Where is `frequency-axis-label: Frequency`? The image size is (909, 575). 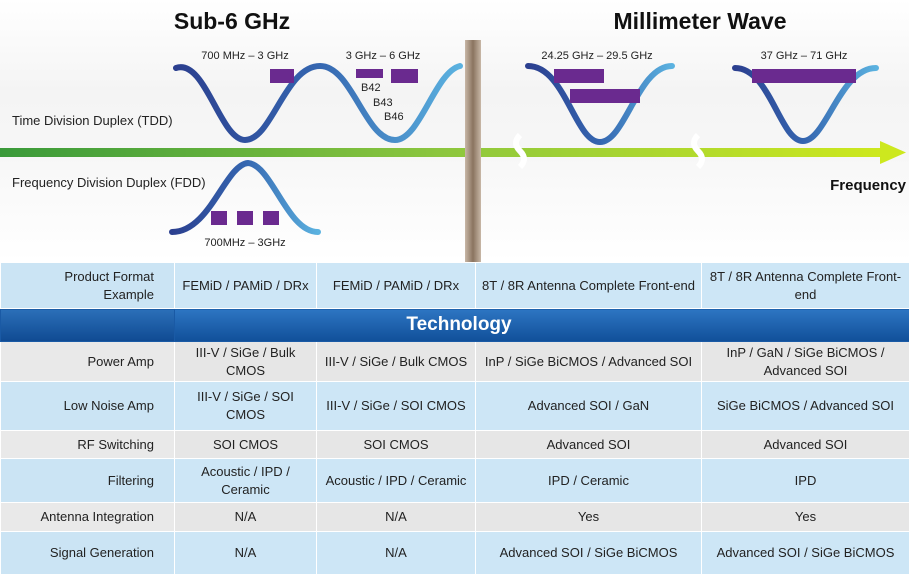
frequency-axis-label: Frequency is located at coordinates (868, 185).